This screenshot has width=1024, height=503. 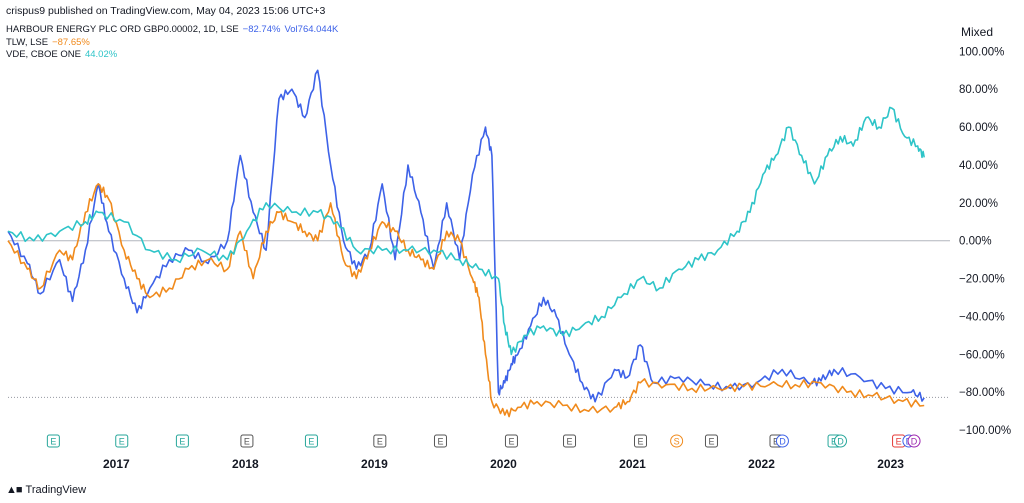 What do you see at coordinates (761, 464) in the screenshot?
I see `x-tick-label: 2022` at bounding box center [761, 464].